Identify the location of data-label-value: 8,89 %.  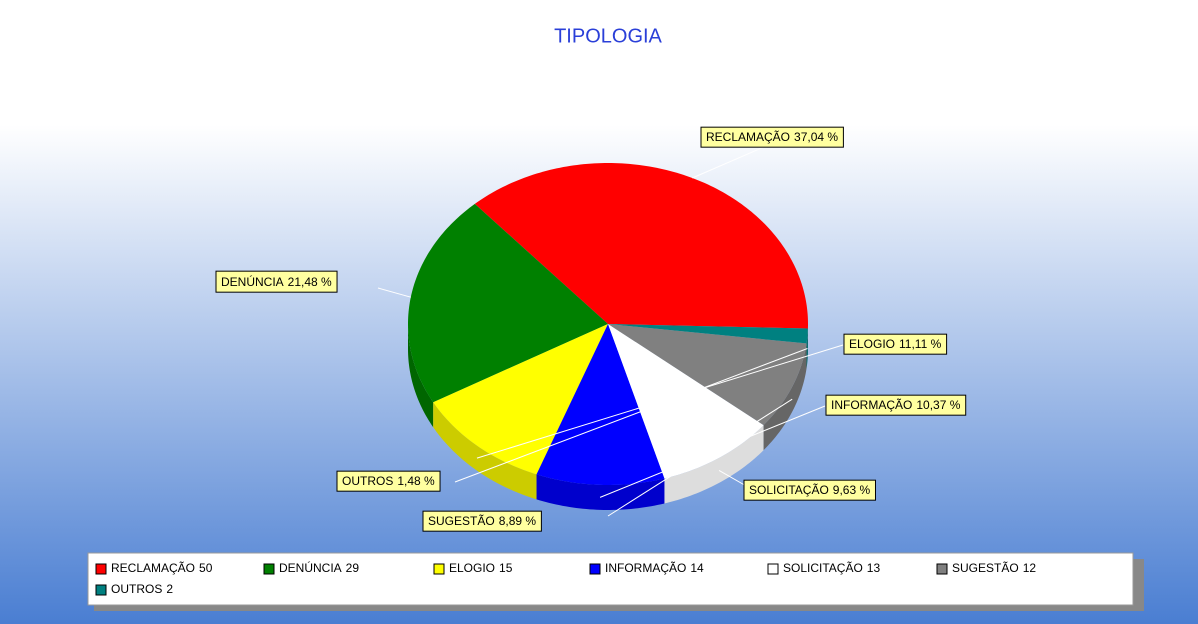
(518, 521).